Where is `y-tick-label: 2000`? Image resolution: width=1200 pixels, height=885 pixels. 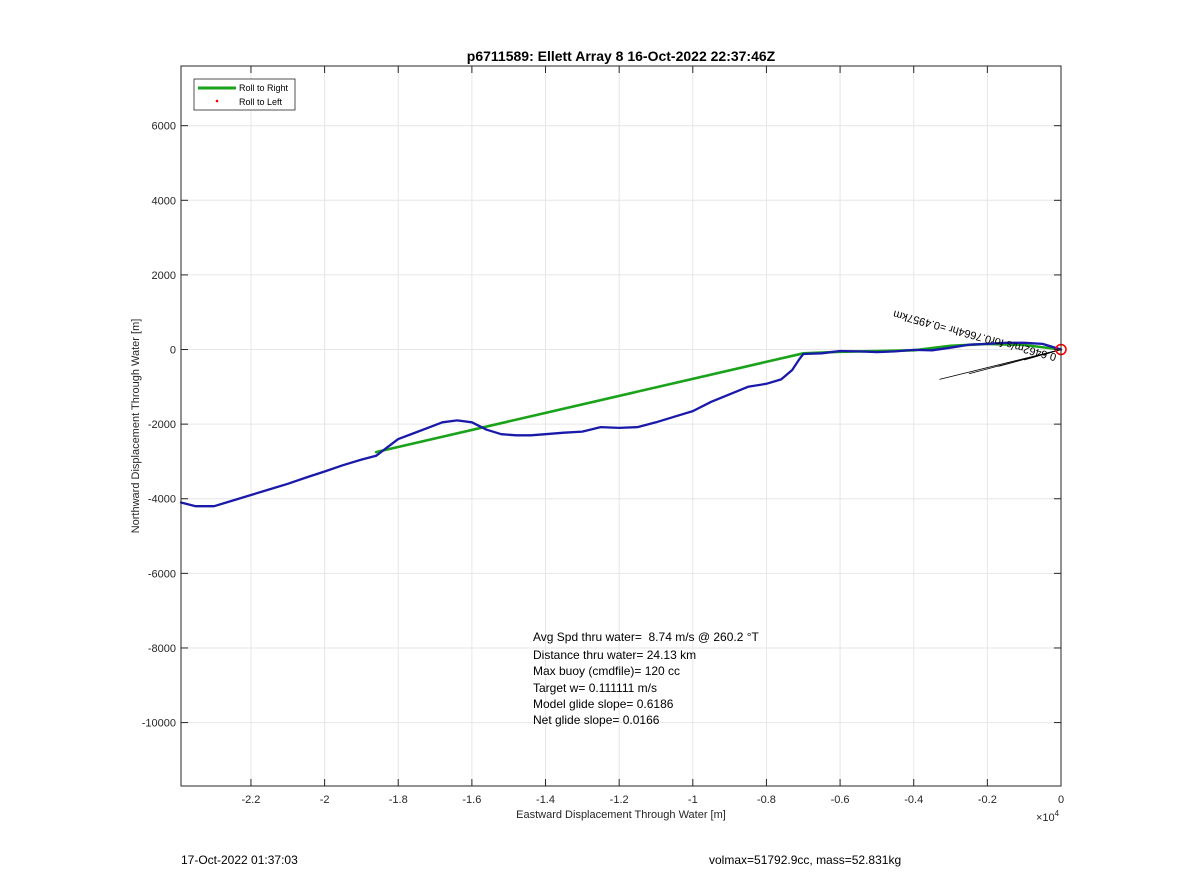
y-tick-label: 2000 is located at coordinates (164, 276).